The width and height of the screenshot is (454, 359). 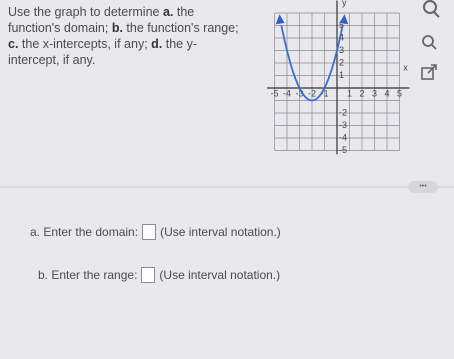 What do you see at coordinates (312, 93) in the screenshot?
I see `x-tick-label: -2` at bounding box center [312, 93].